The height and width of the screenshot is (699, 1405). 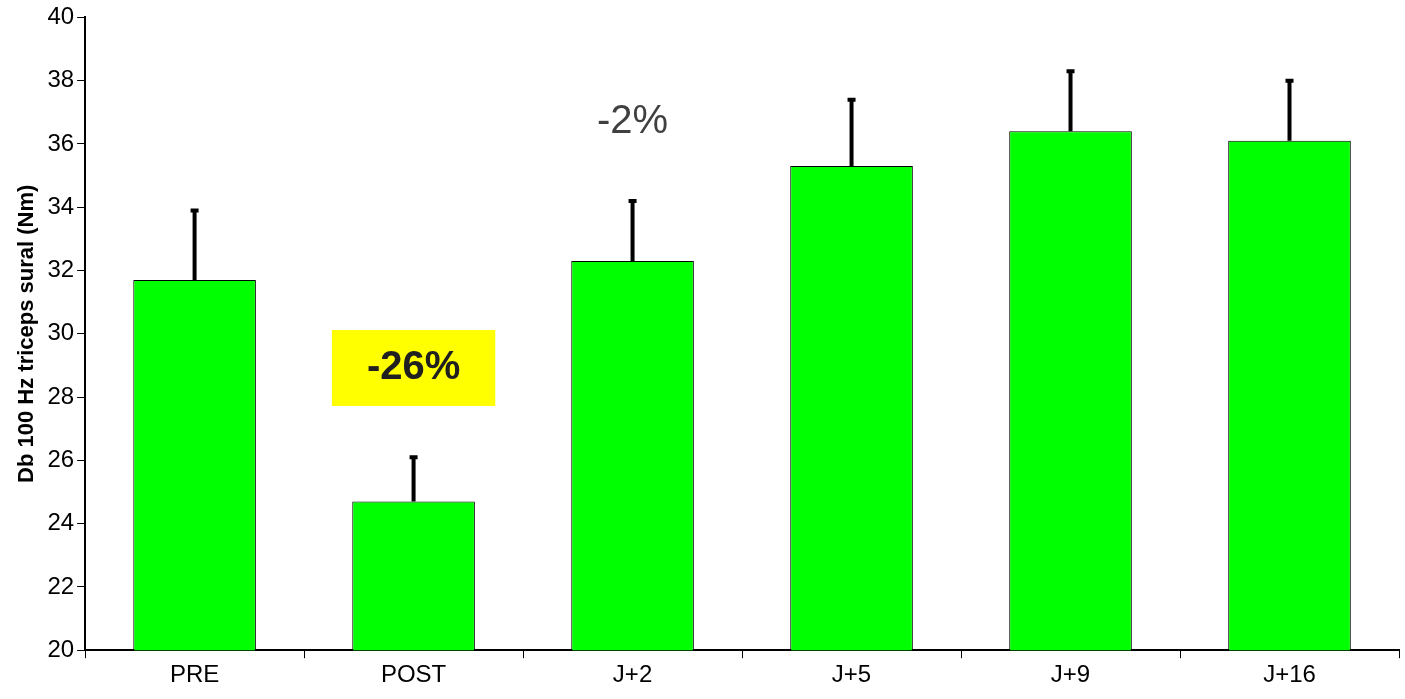 I want to click on y-tick-label: 34, so click(x=61, y=205).